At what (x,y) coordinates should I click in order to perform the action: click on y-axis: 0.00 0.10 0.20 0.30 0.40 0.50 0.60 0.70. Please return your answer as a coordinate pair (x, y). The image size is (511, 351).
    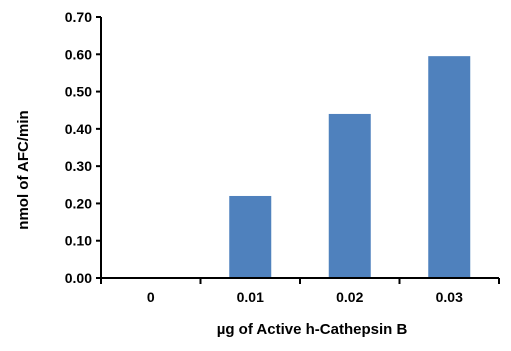
    Looking at the image, I should click on (83, 147).